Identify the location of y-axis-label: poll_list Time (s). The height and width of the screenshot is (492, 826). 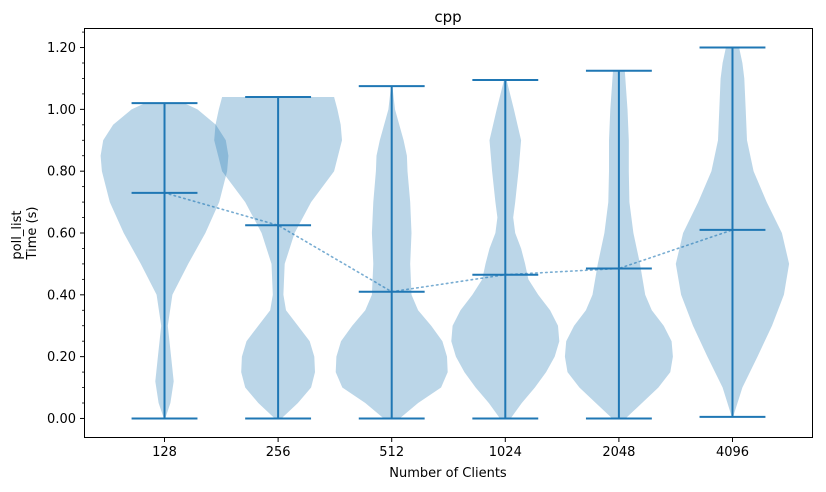
(25, 233).